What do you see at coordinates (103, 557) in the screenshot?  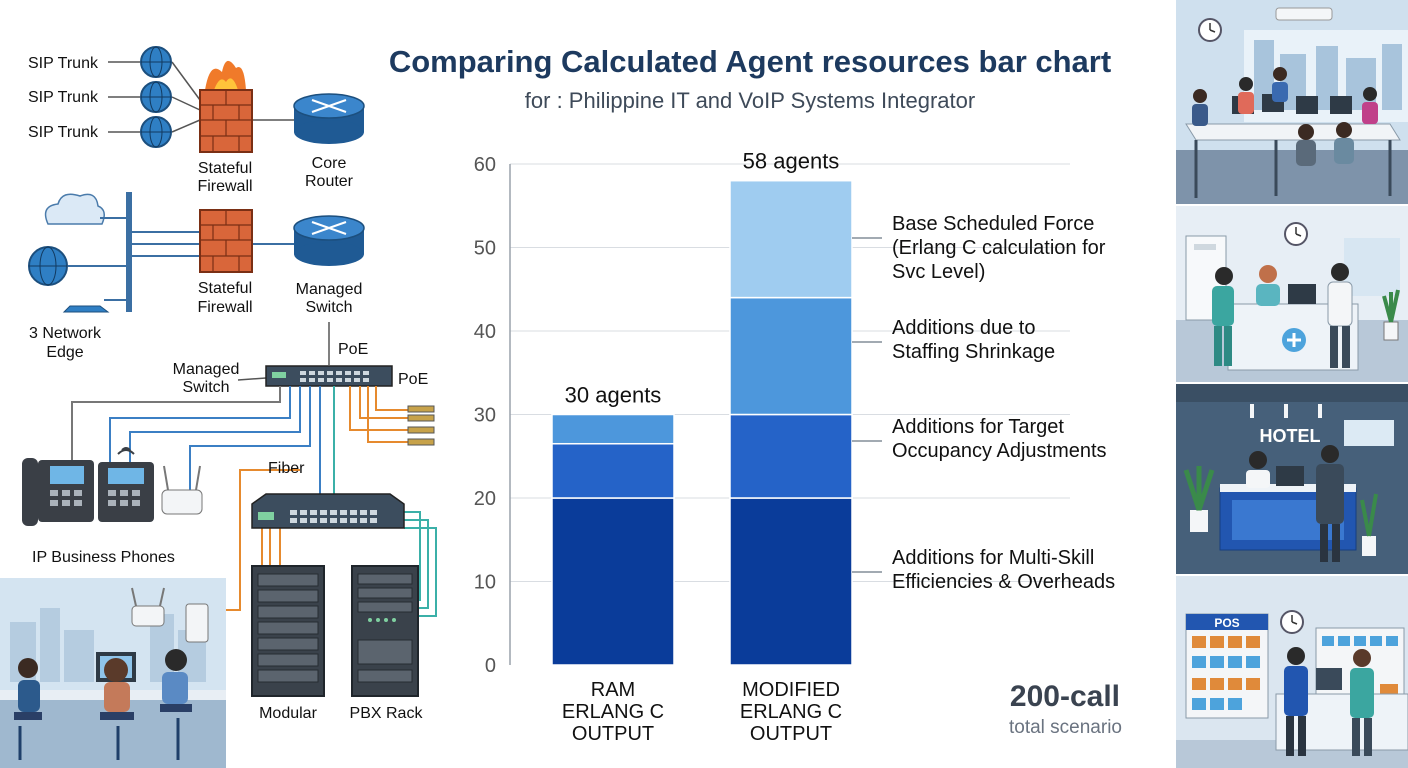 I see `ip-phones-label: IP Business Phones` at bounding box center [103, 557].